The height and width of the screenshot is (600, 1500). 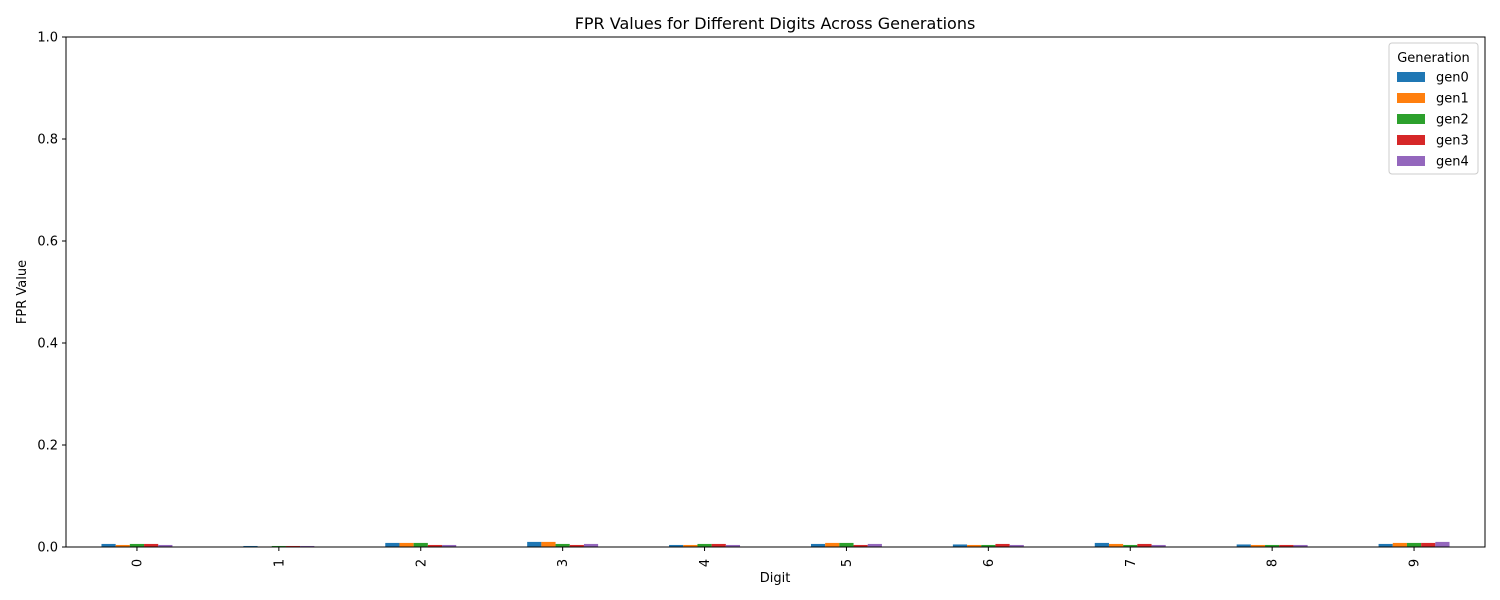 What do you see at coordinates (47, 242) in the screenshot?
I see `y-tick-label: 0.6` at bounding box center [47, 242].